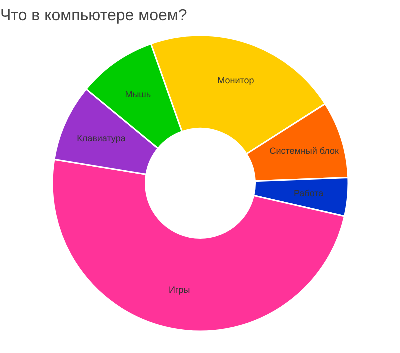 This screenshot has height=353, width=400. Describe the element at coordinates (94, 16) in the screenshot. I see `chart-title: Что в компьютере моем?` at that location.